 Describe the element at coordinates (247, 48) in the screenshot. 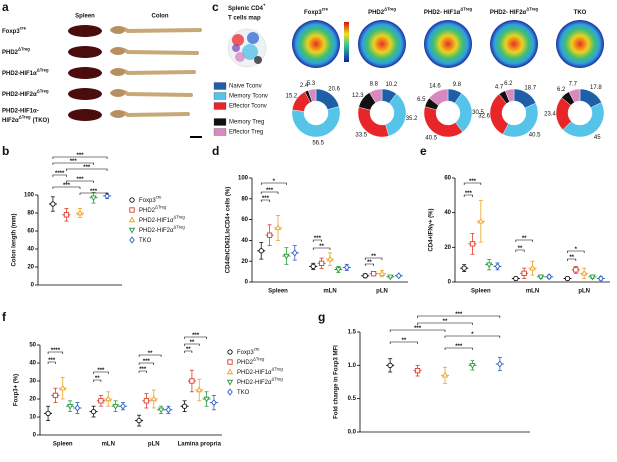

I see `tsne-map` at that location.